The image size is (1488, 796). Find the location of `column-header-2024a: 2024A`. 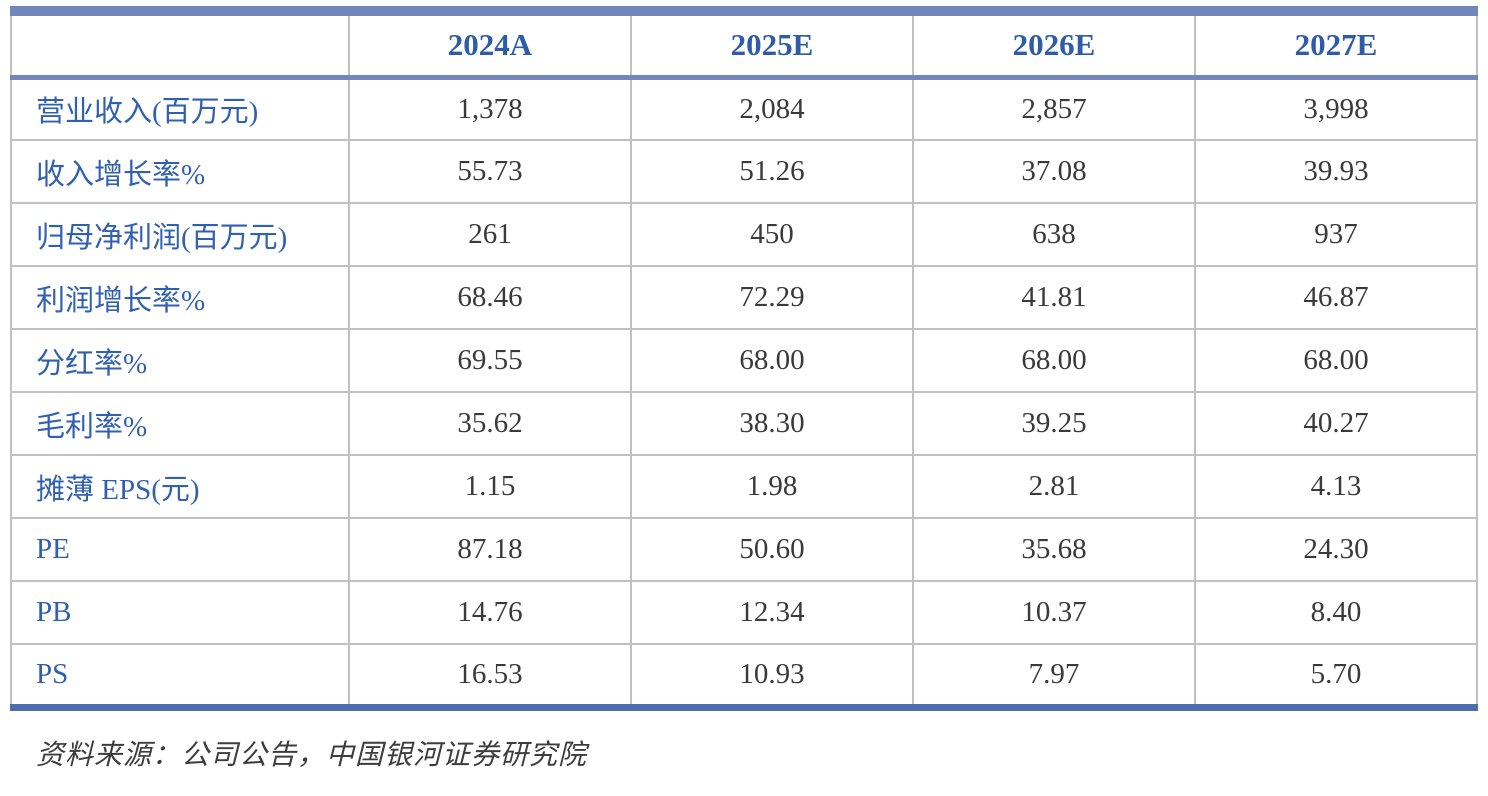

column-header-2024a: 2024A is located at coordinates (489, 45).